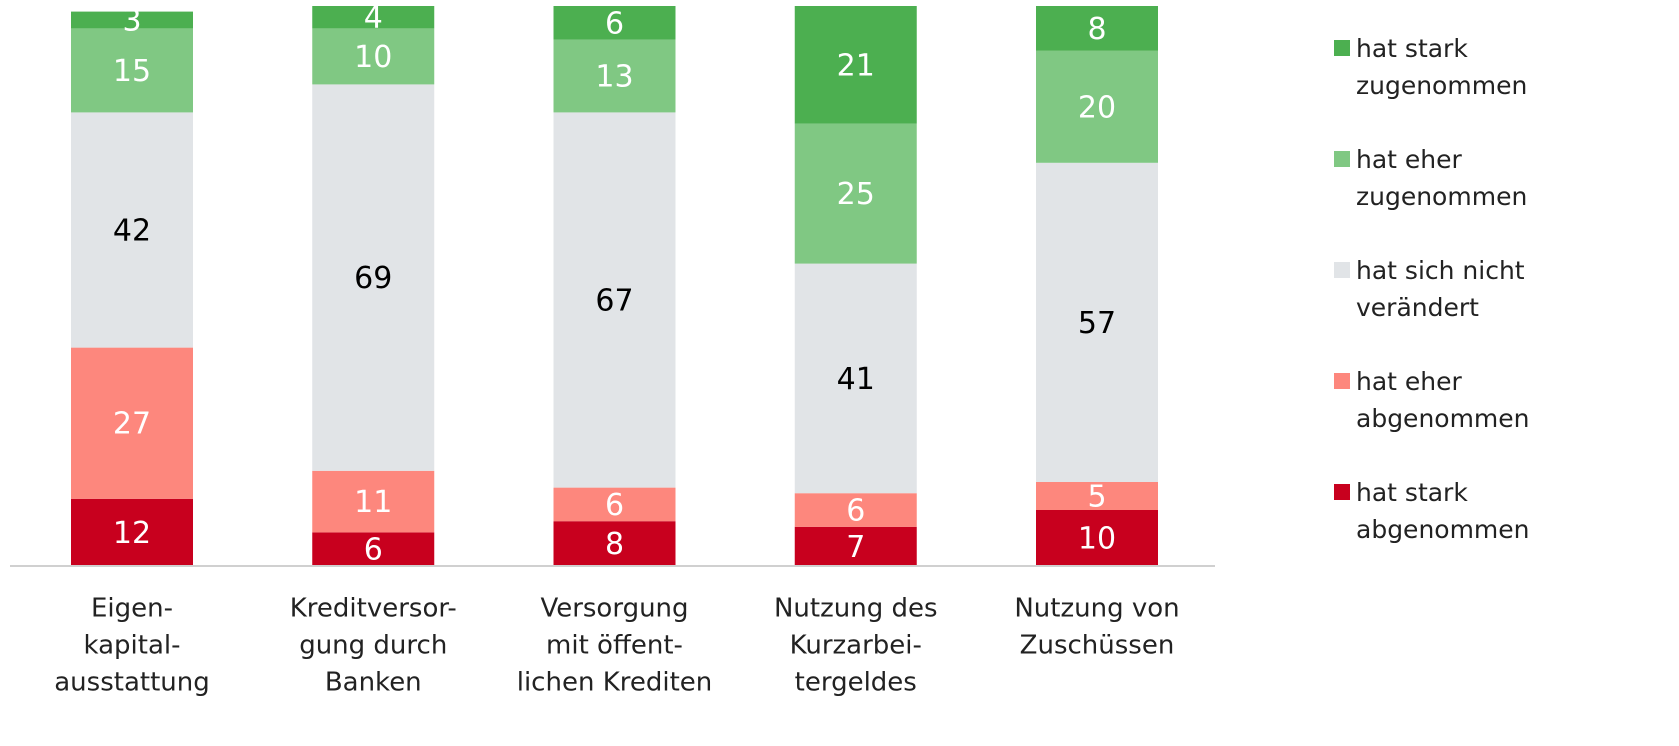  I want to click on data-label: 5, so click(1096, 497).